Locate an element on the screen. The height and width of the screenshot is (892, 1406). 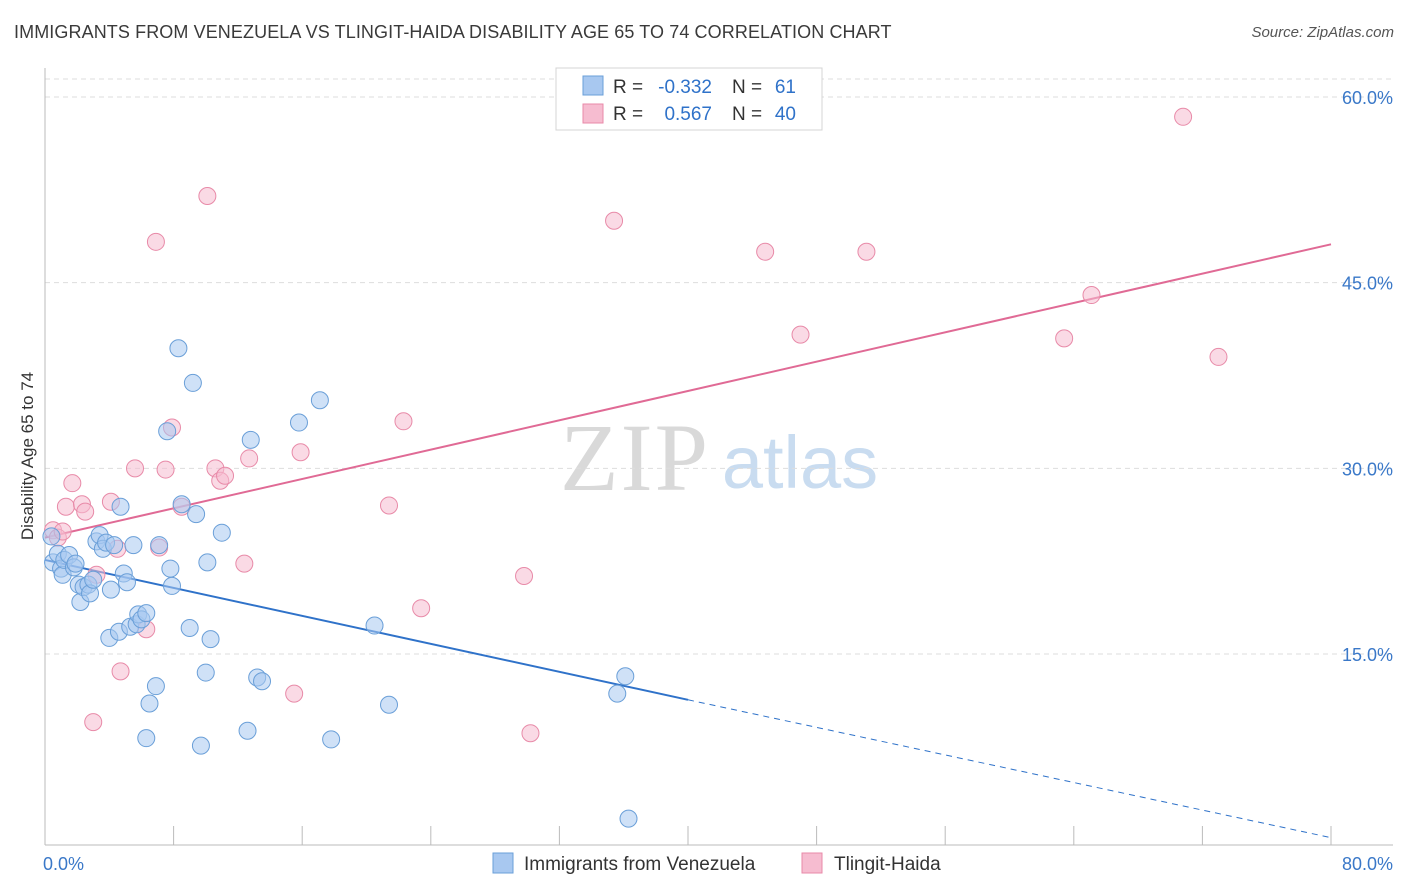
x-tick-label-0: 0.0% is located at coordinates (63, 864).